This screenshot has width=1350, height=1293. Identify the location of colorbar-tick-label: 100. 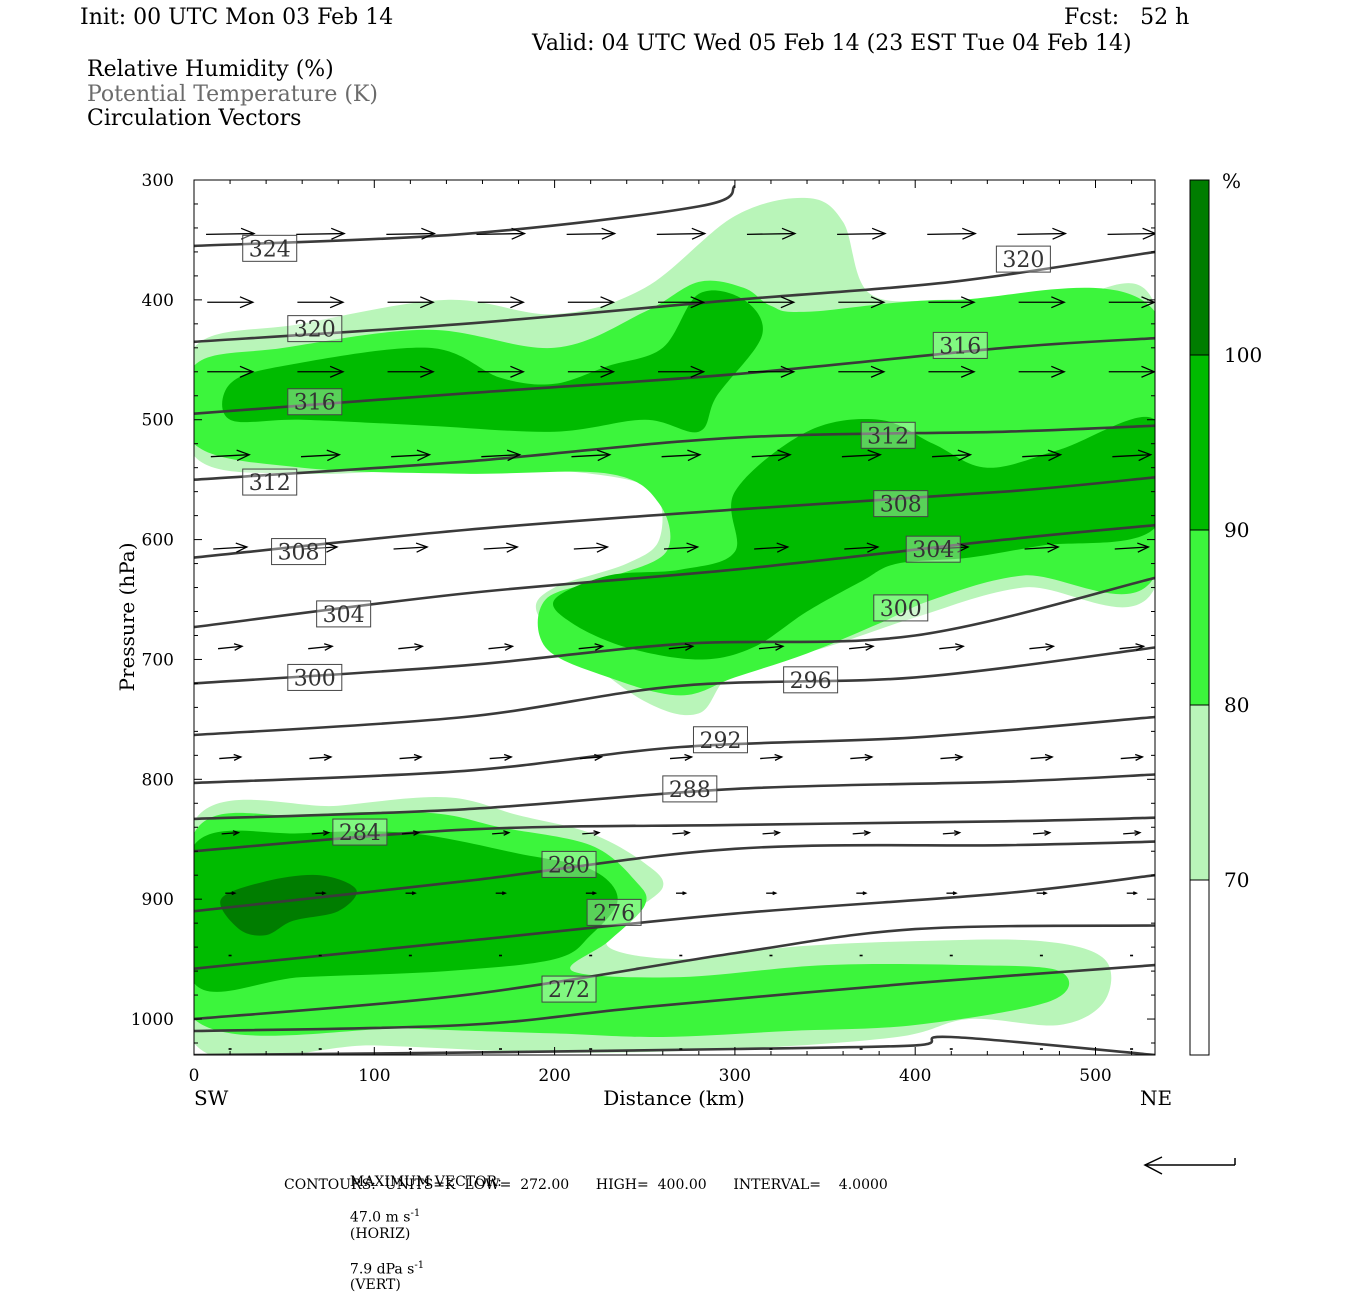
(1243, 355).